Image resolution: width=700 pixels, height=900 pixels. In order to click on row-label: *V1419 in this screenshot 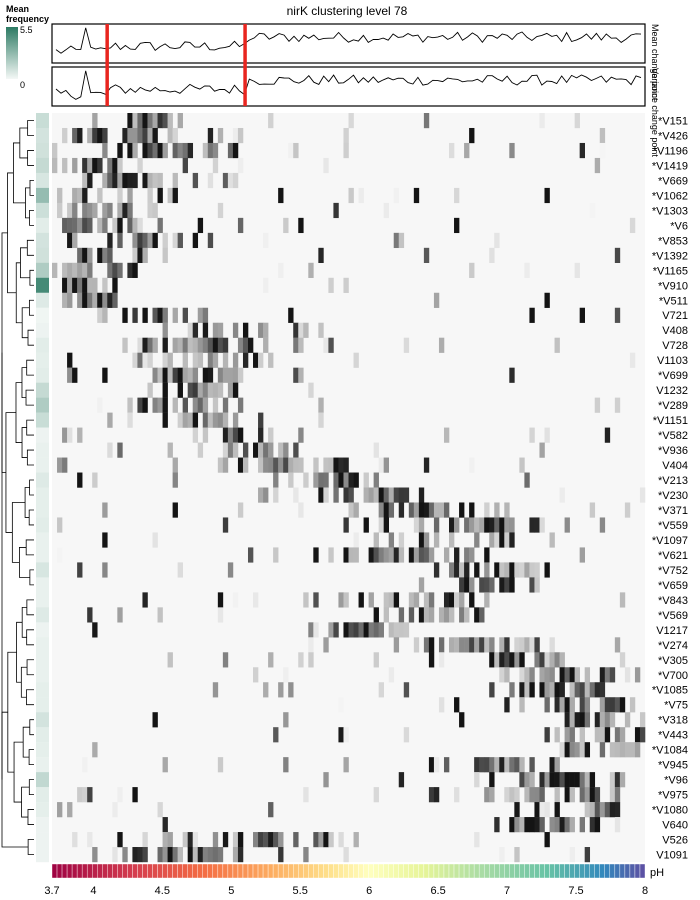, I will do `click(670, 166)`.